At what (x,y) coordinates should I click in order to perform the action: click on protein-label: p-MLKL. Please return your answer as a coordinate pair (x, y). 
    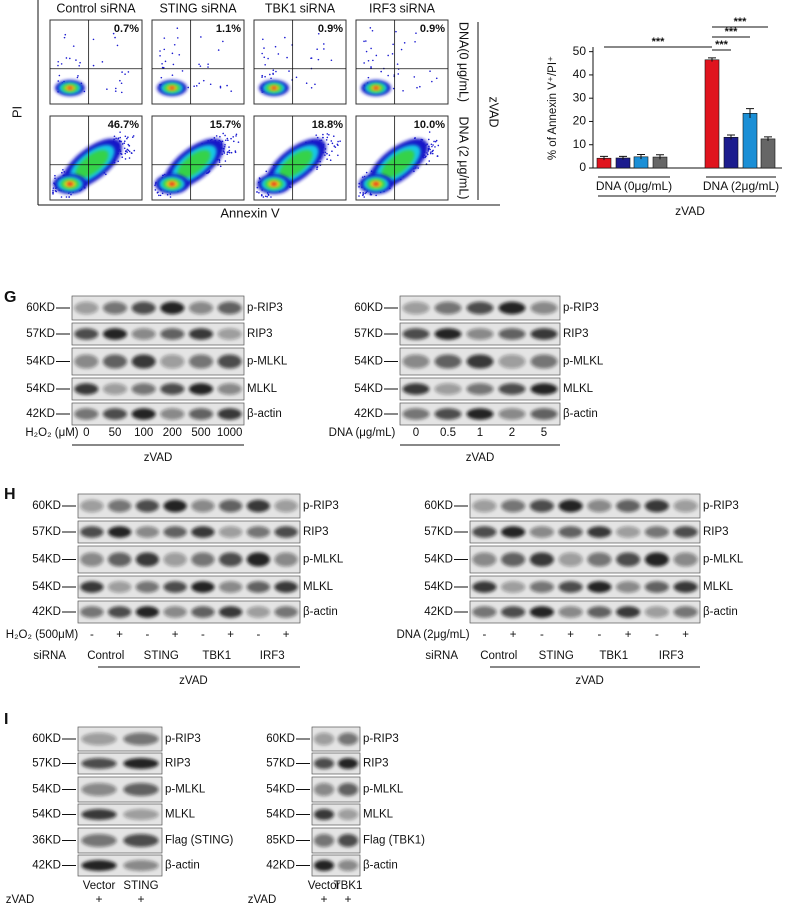
    Looking at the image, I should click on (723, 560).